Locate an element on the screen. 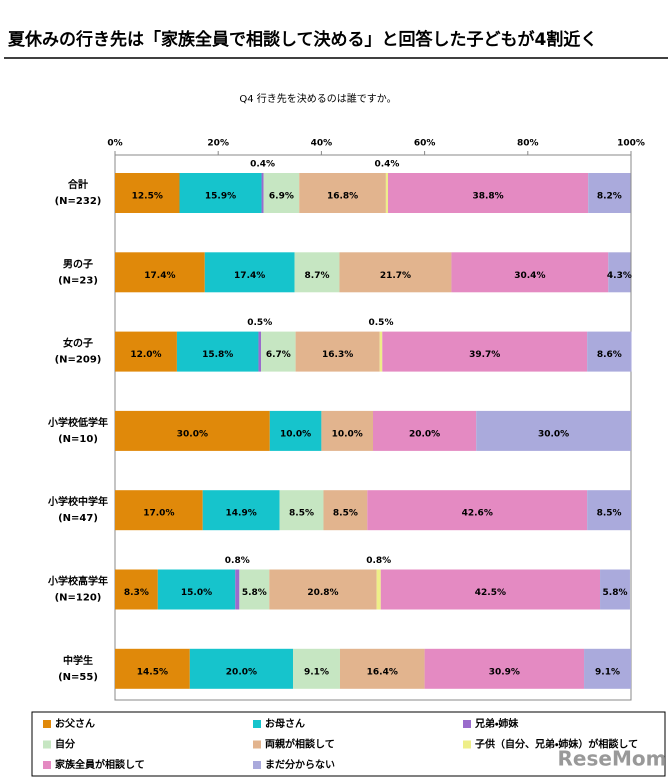 This screenshot has height=782, width=672. category-label: 小学校高学年 is located at coordinates (77, 581).